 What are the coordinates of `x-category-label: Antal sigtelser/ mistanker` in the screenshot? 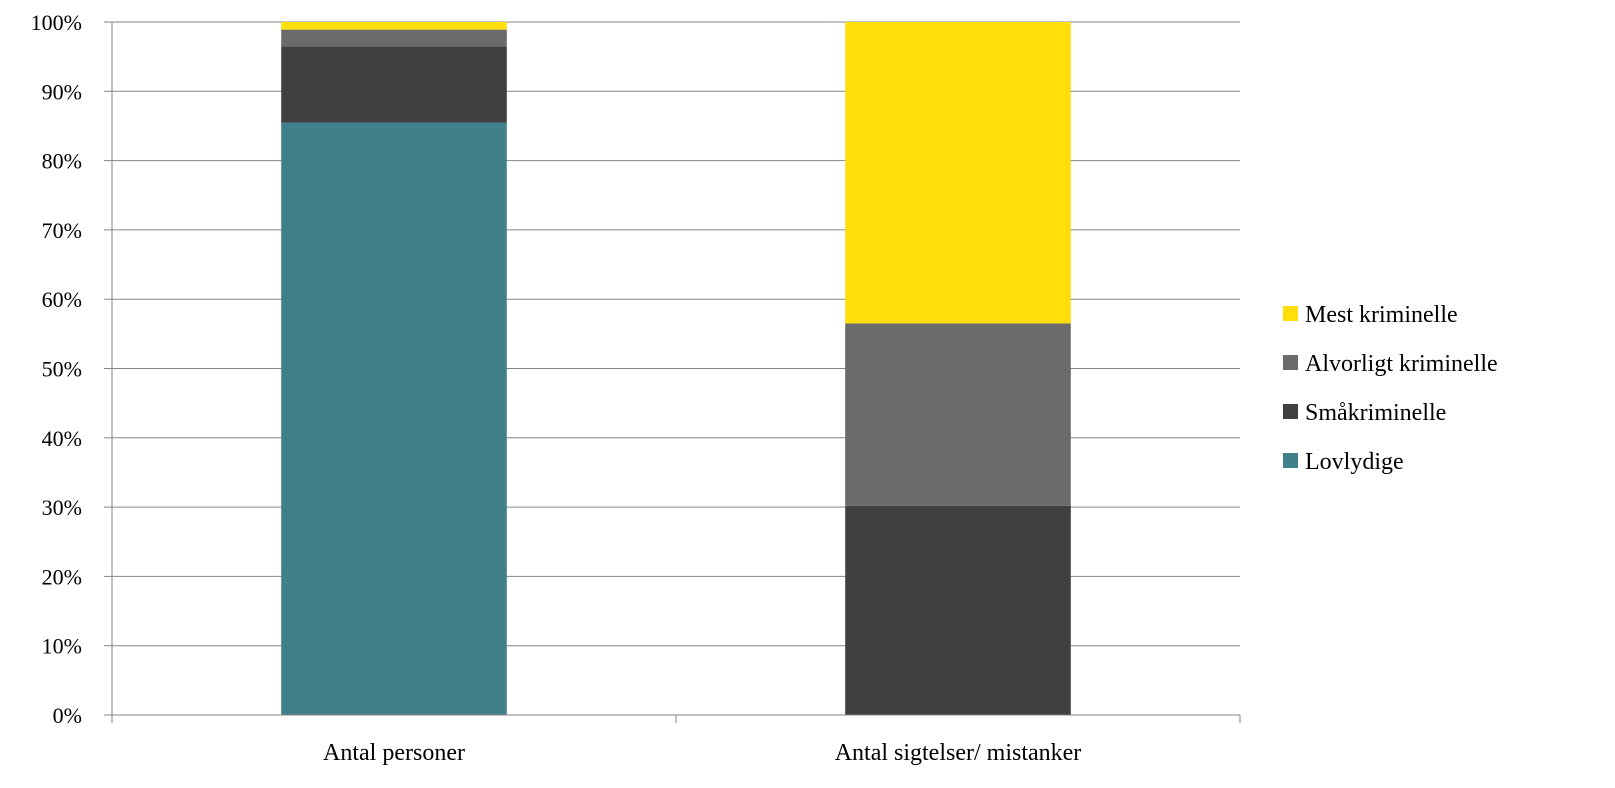 It's located at (958, 753).